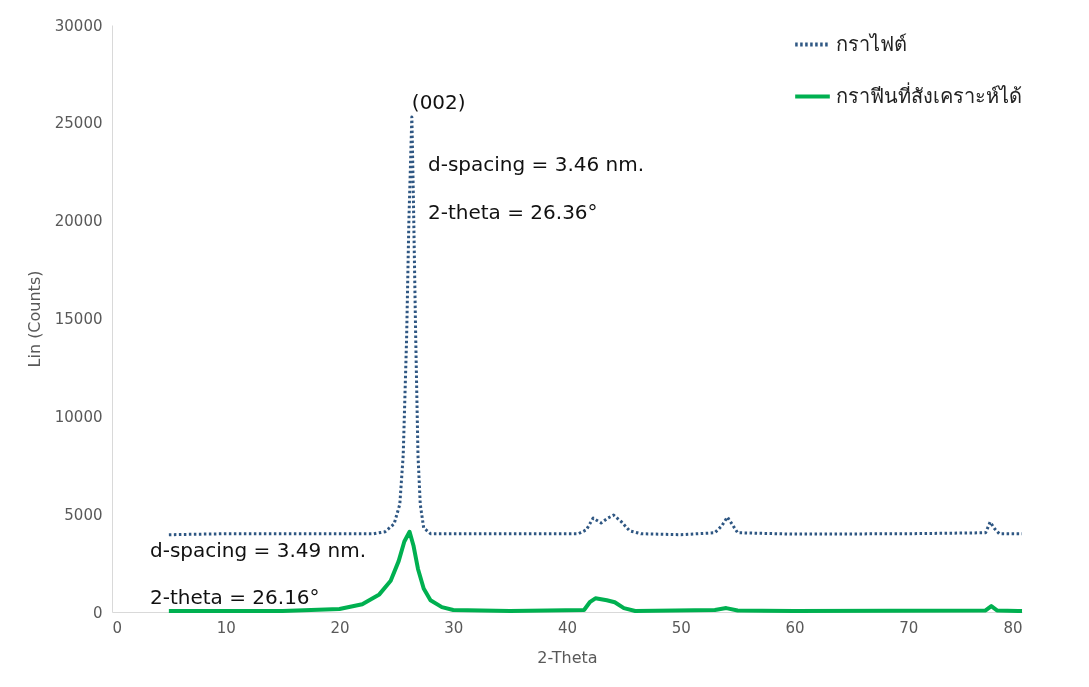 This screenshot has width=1089, height=687. Describe the element at coordinates (567, 657) in the screenshot. I see `x-axis-title: 2-Theta` at that location.